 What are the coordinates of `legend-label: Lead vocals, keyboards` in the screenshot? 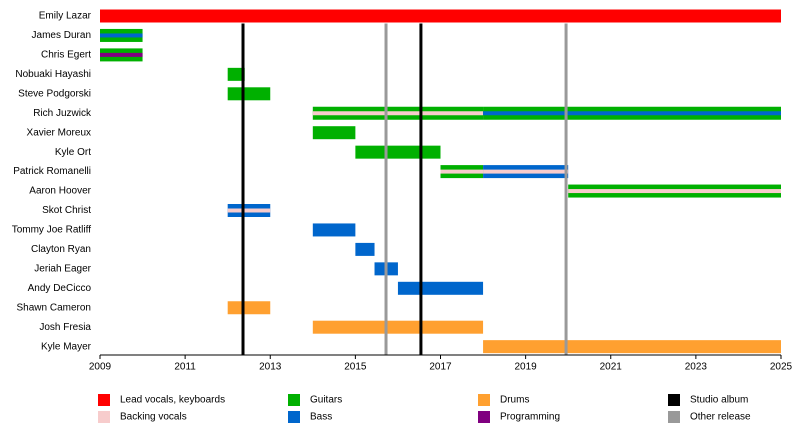 It's located at (172, 400).